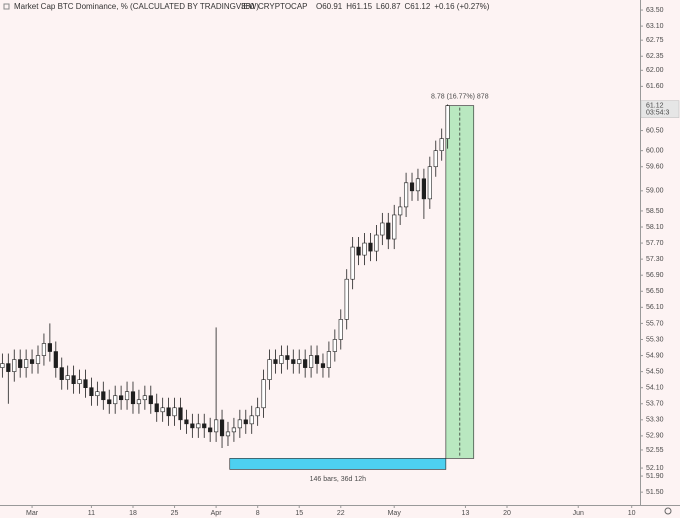  Describe the element at coordinates (655, 151) in the screenshot. I see `y-tick-label: 60.00` at that location.